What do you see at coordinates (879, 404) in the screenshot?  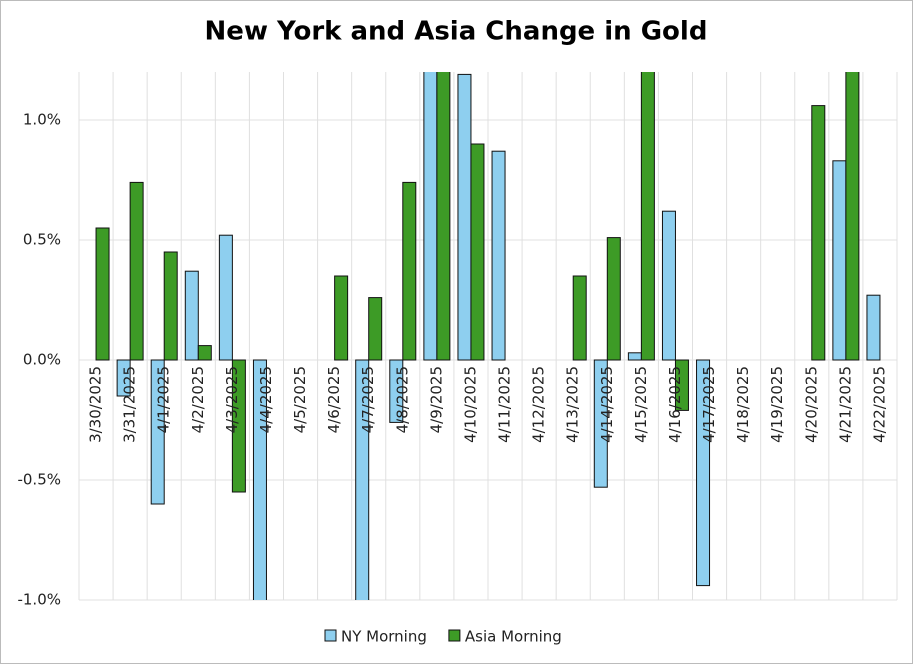 I see `x-tick-label: 4/22/2025` at bounding box center [879, 404].